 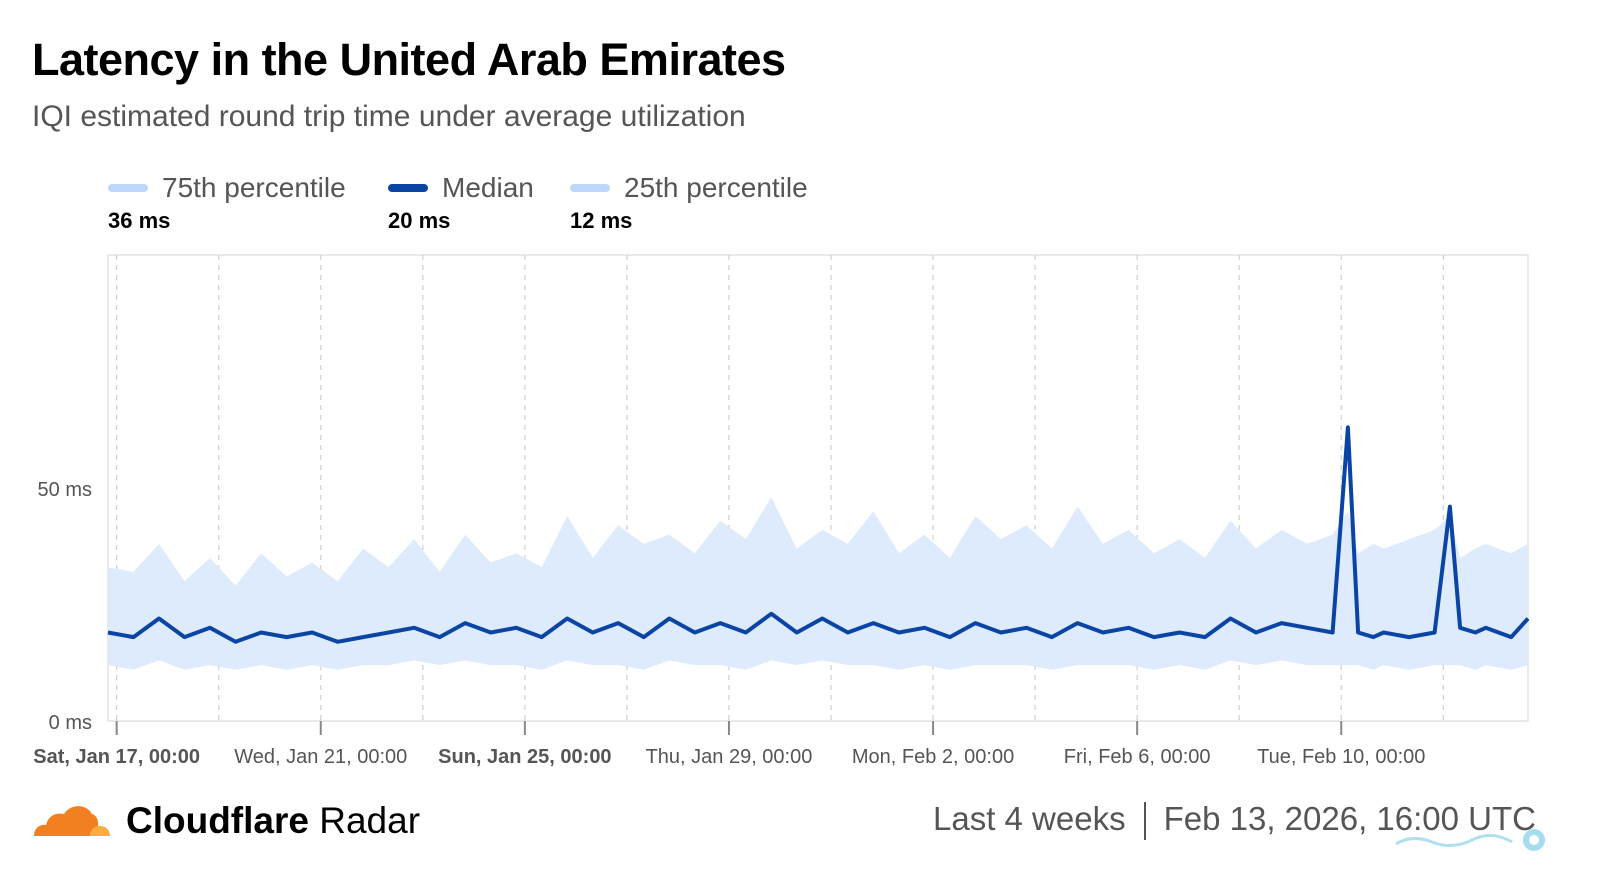 I want to click on legend-label-median: Median, so click(x=488, y=187).